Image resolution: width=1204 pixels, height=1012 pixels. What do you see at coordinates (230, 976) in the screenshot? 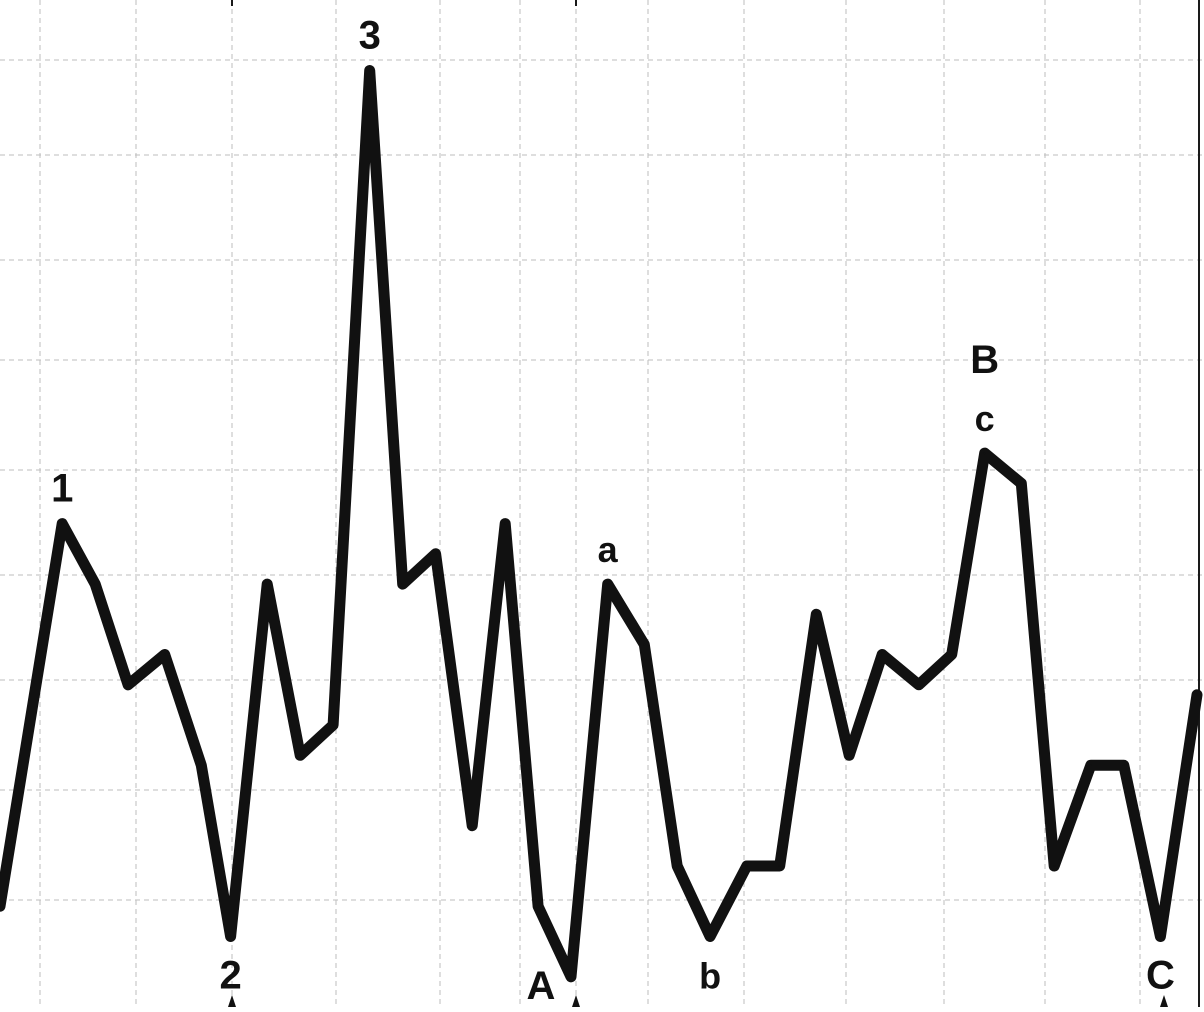
I see `annotation-label: 2` at bounding box center [230, 976].